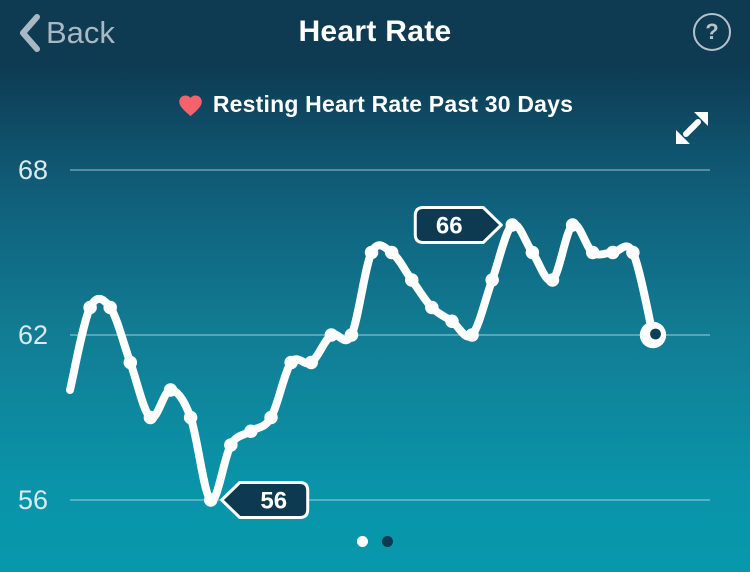 This screenshot has height=572, width=750. Describe the element at coordinates (375, 541) in the screenshot. I see `page-indicator` at that location.